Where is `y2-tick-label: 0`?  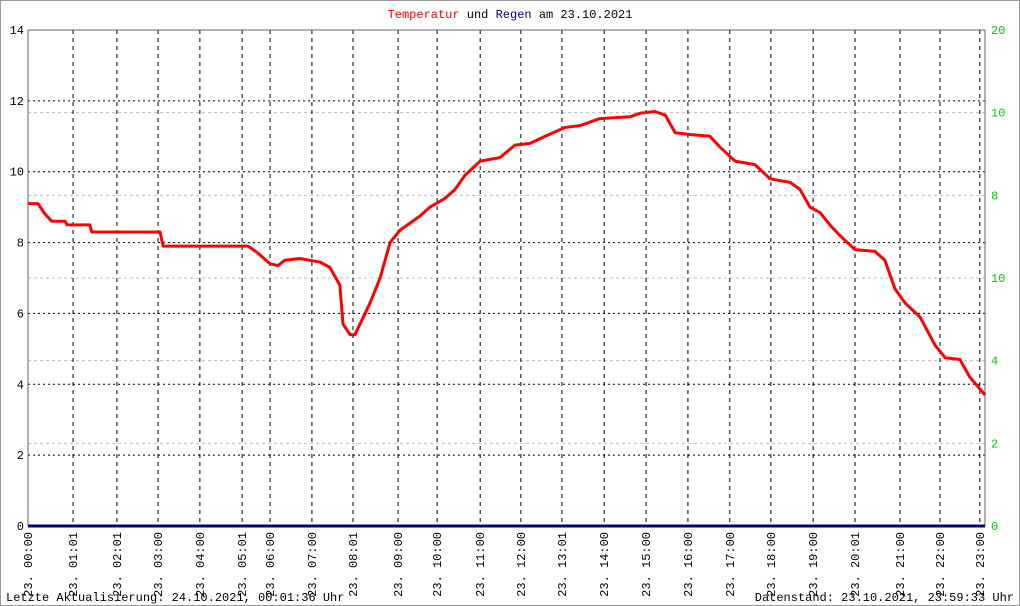
y2-tick-label: 0 is located at coordinates (994, 527).